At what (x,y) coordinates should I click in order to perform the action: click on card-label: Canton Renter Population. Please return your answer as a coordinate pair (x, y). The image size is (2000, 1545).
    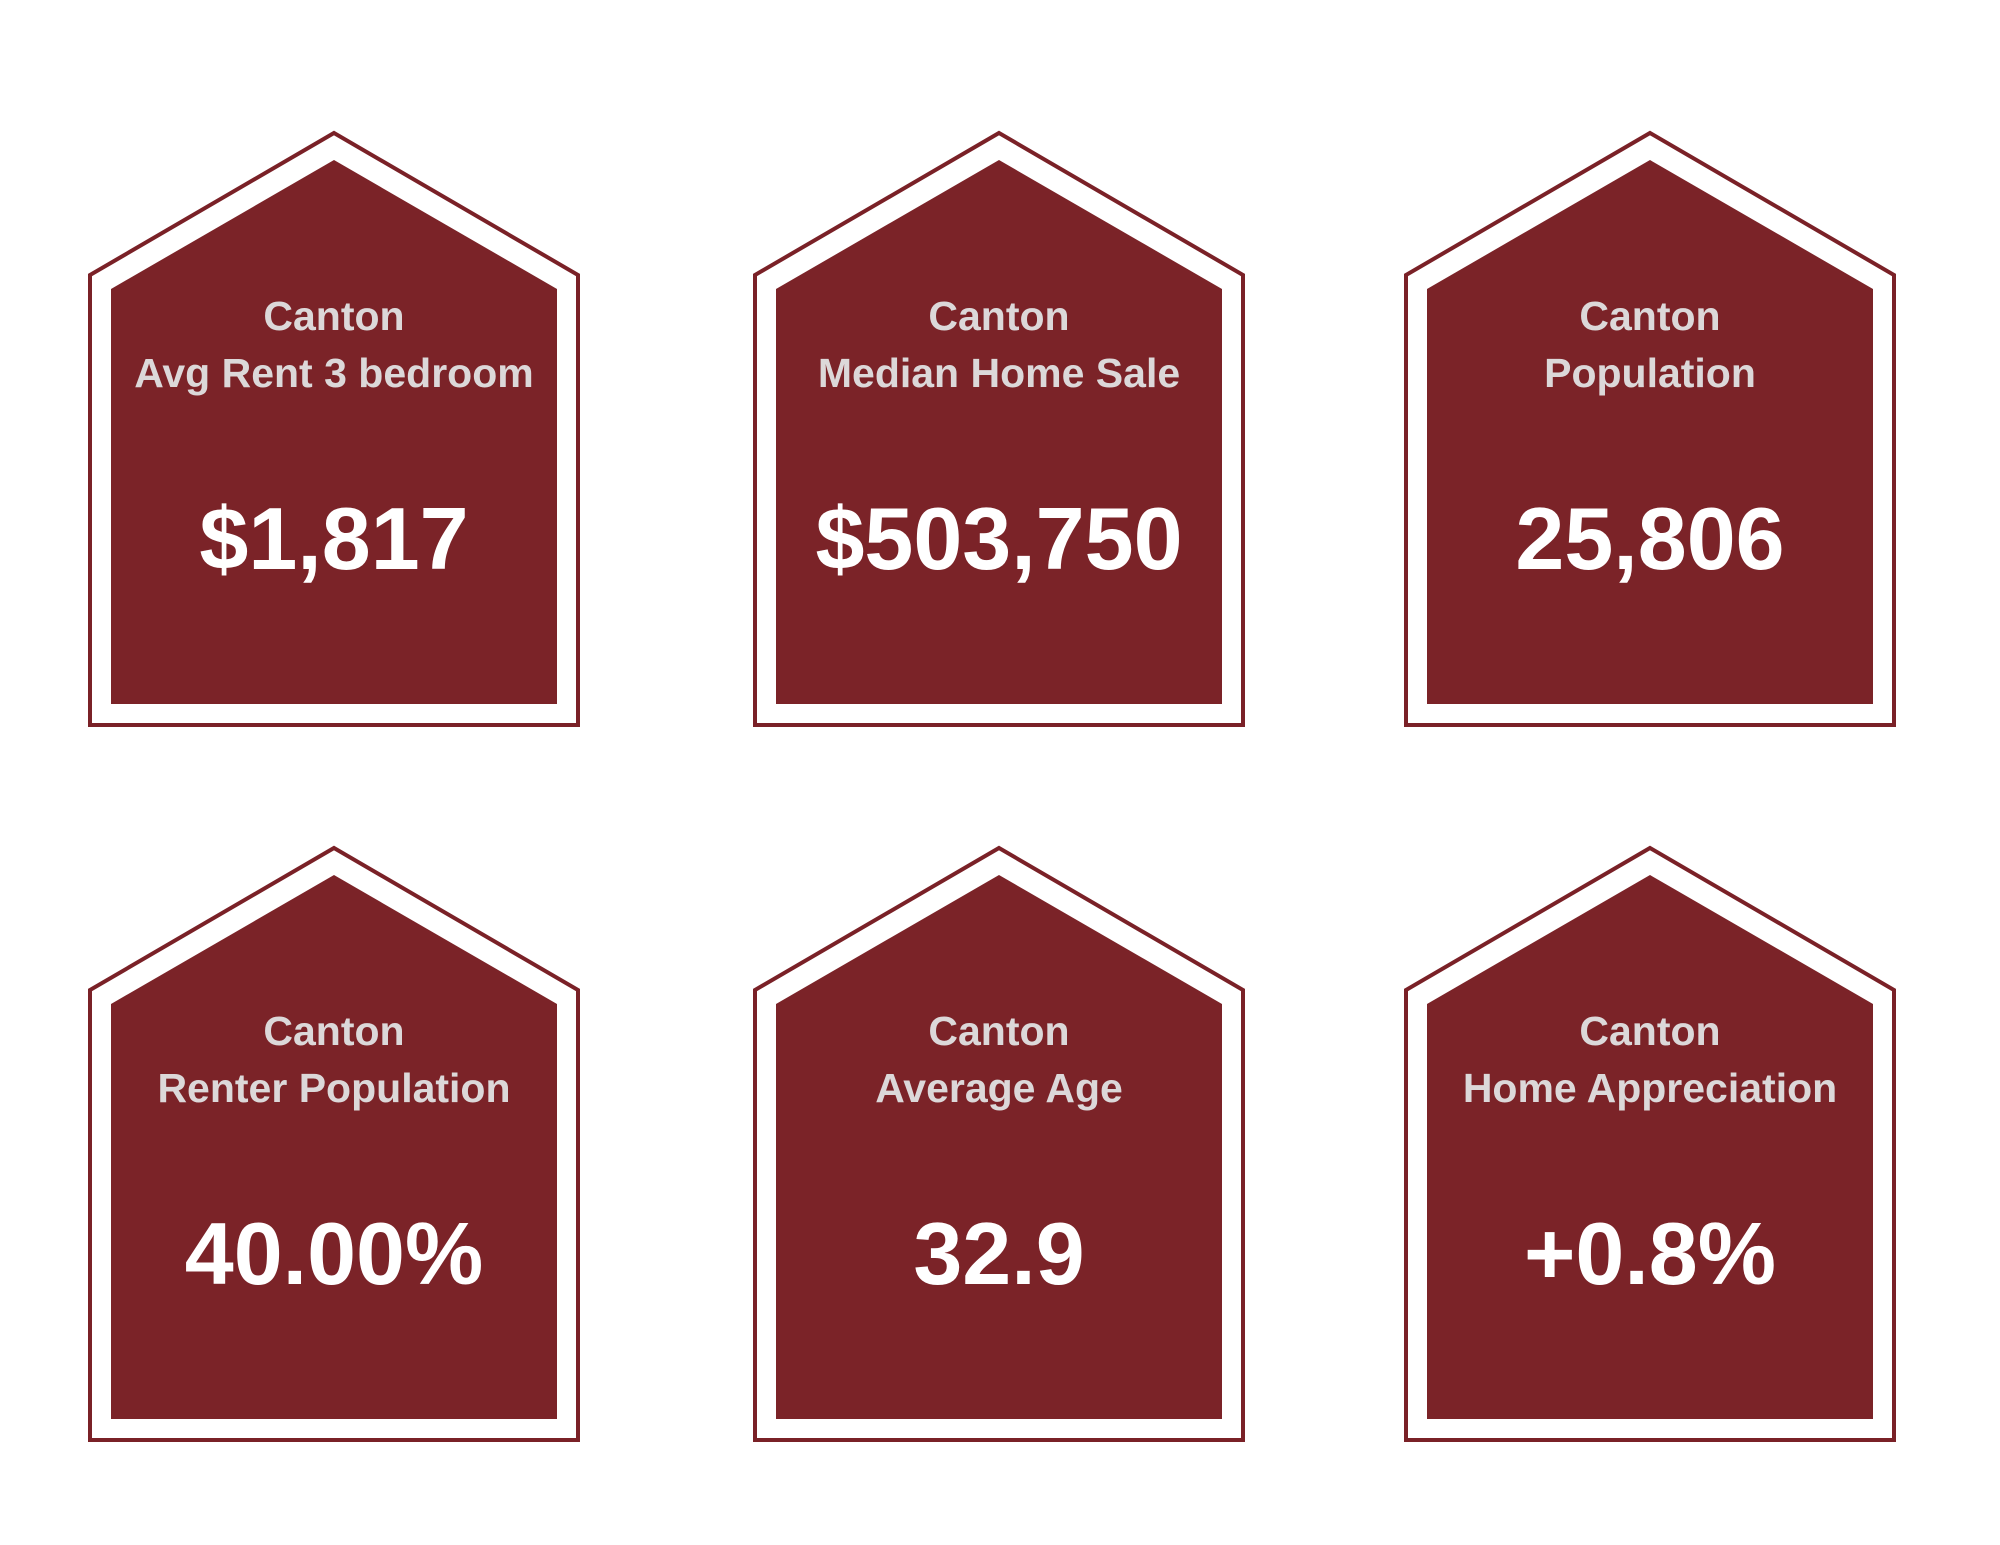
    Looking at the image, I should click on (334, 1060).